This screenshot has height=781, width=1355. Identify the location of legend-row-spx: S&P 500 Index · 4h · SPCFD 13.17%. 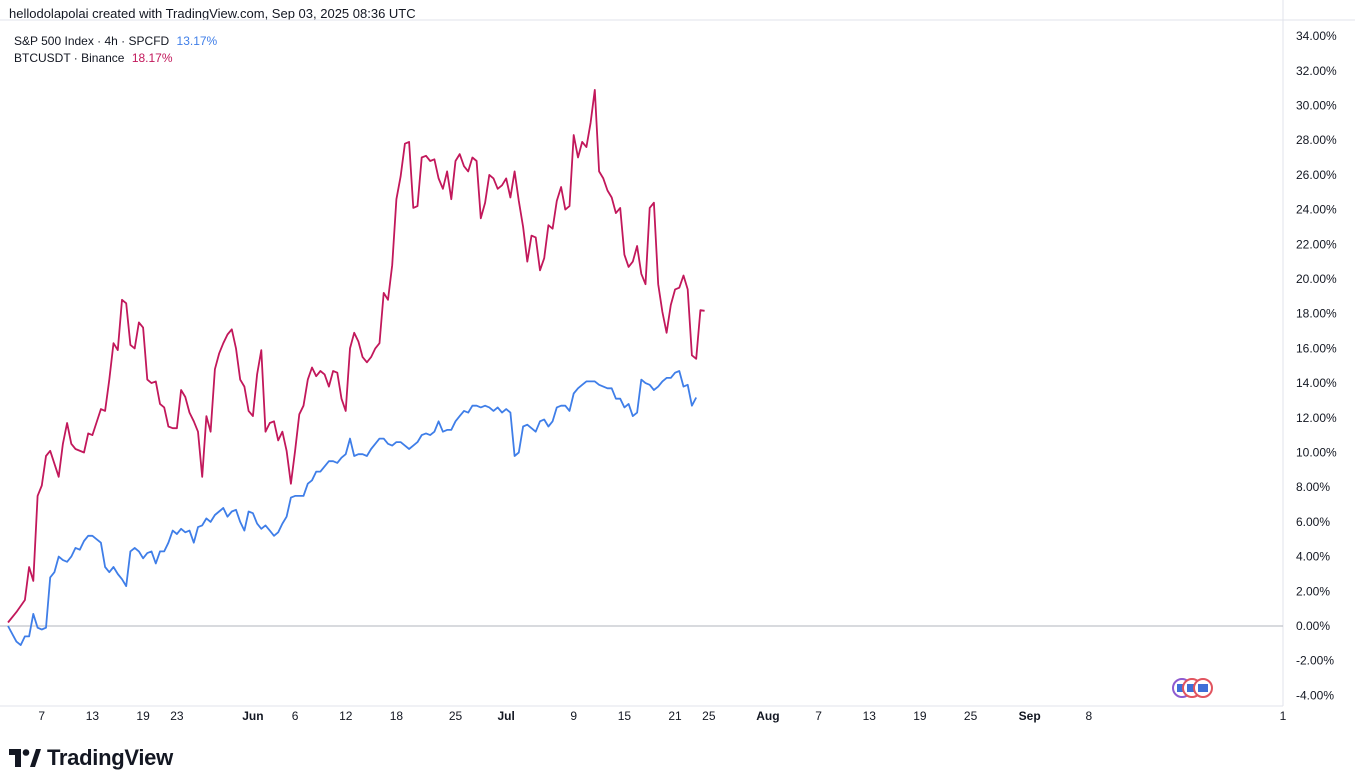
(115, 41).